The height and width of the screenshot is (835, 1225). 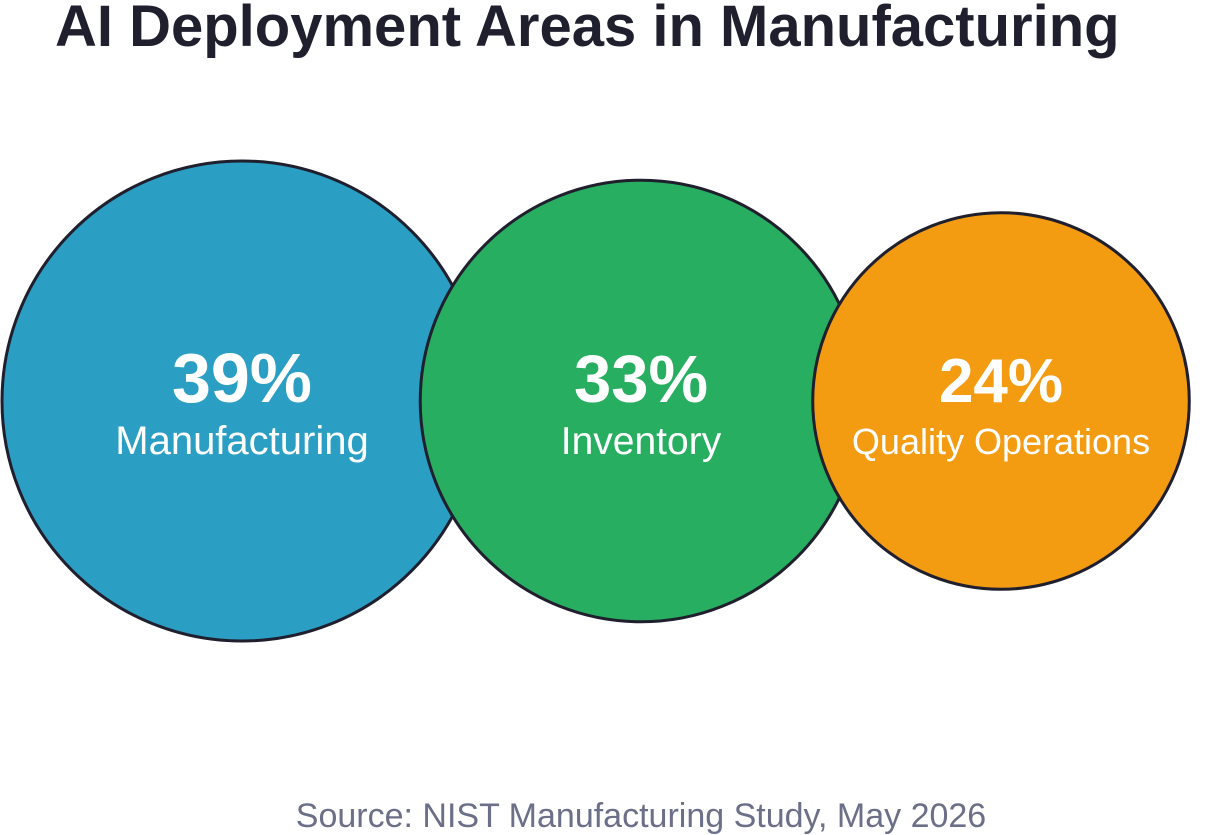 I want to click on bubble-value-inventory: 33%, so click(x=641, y=379).